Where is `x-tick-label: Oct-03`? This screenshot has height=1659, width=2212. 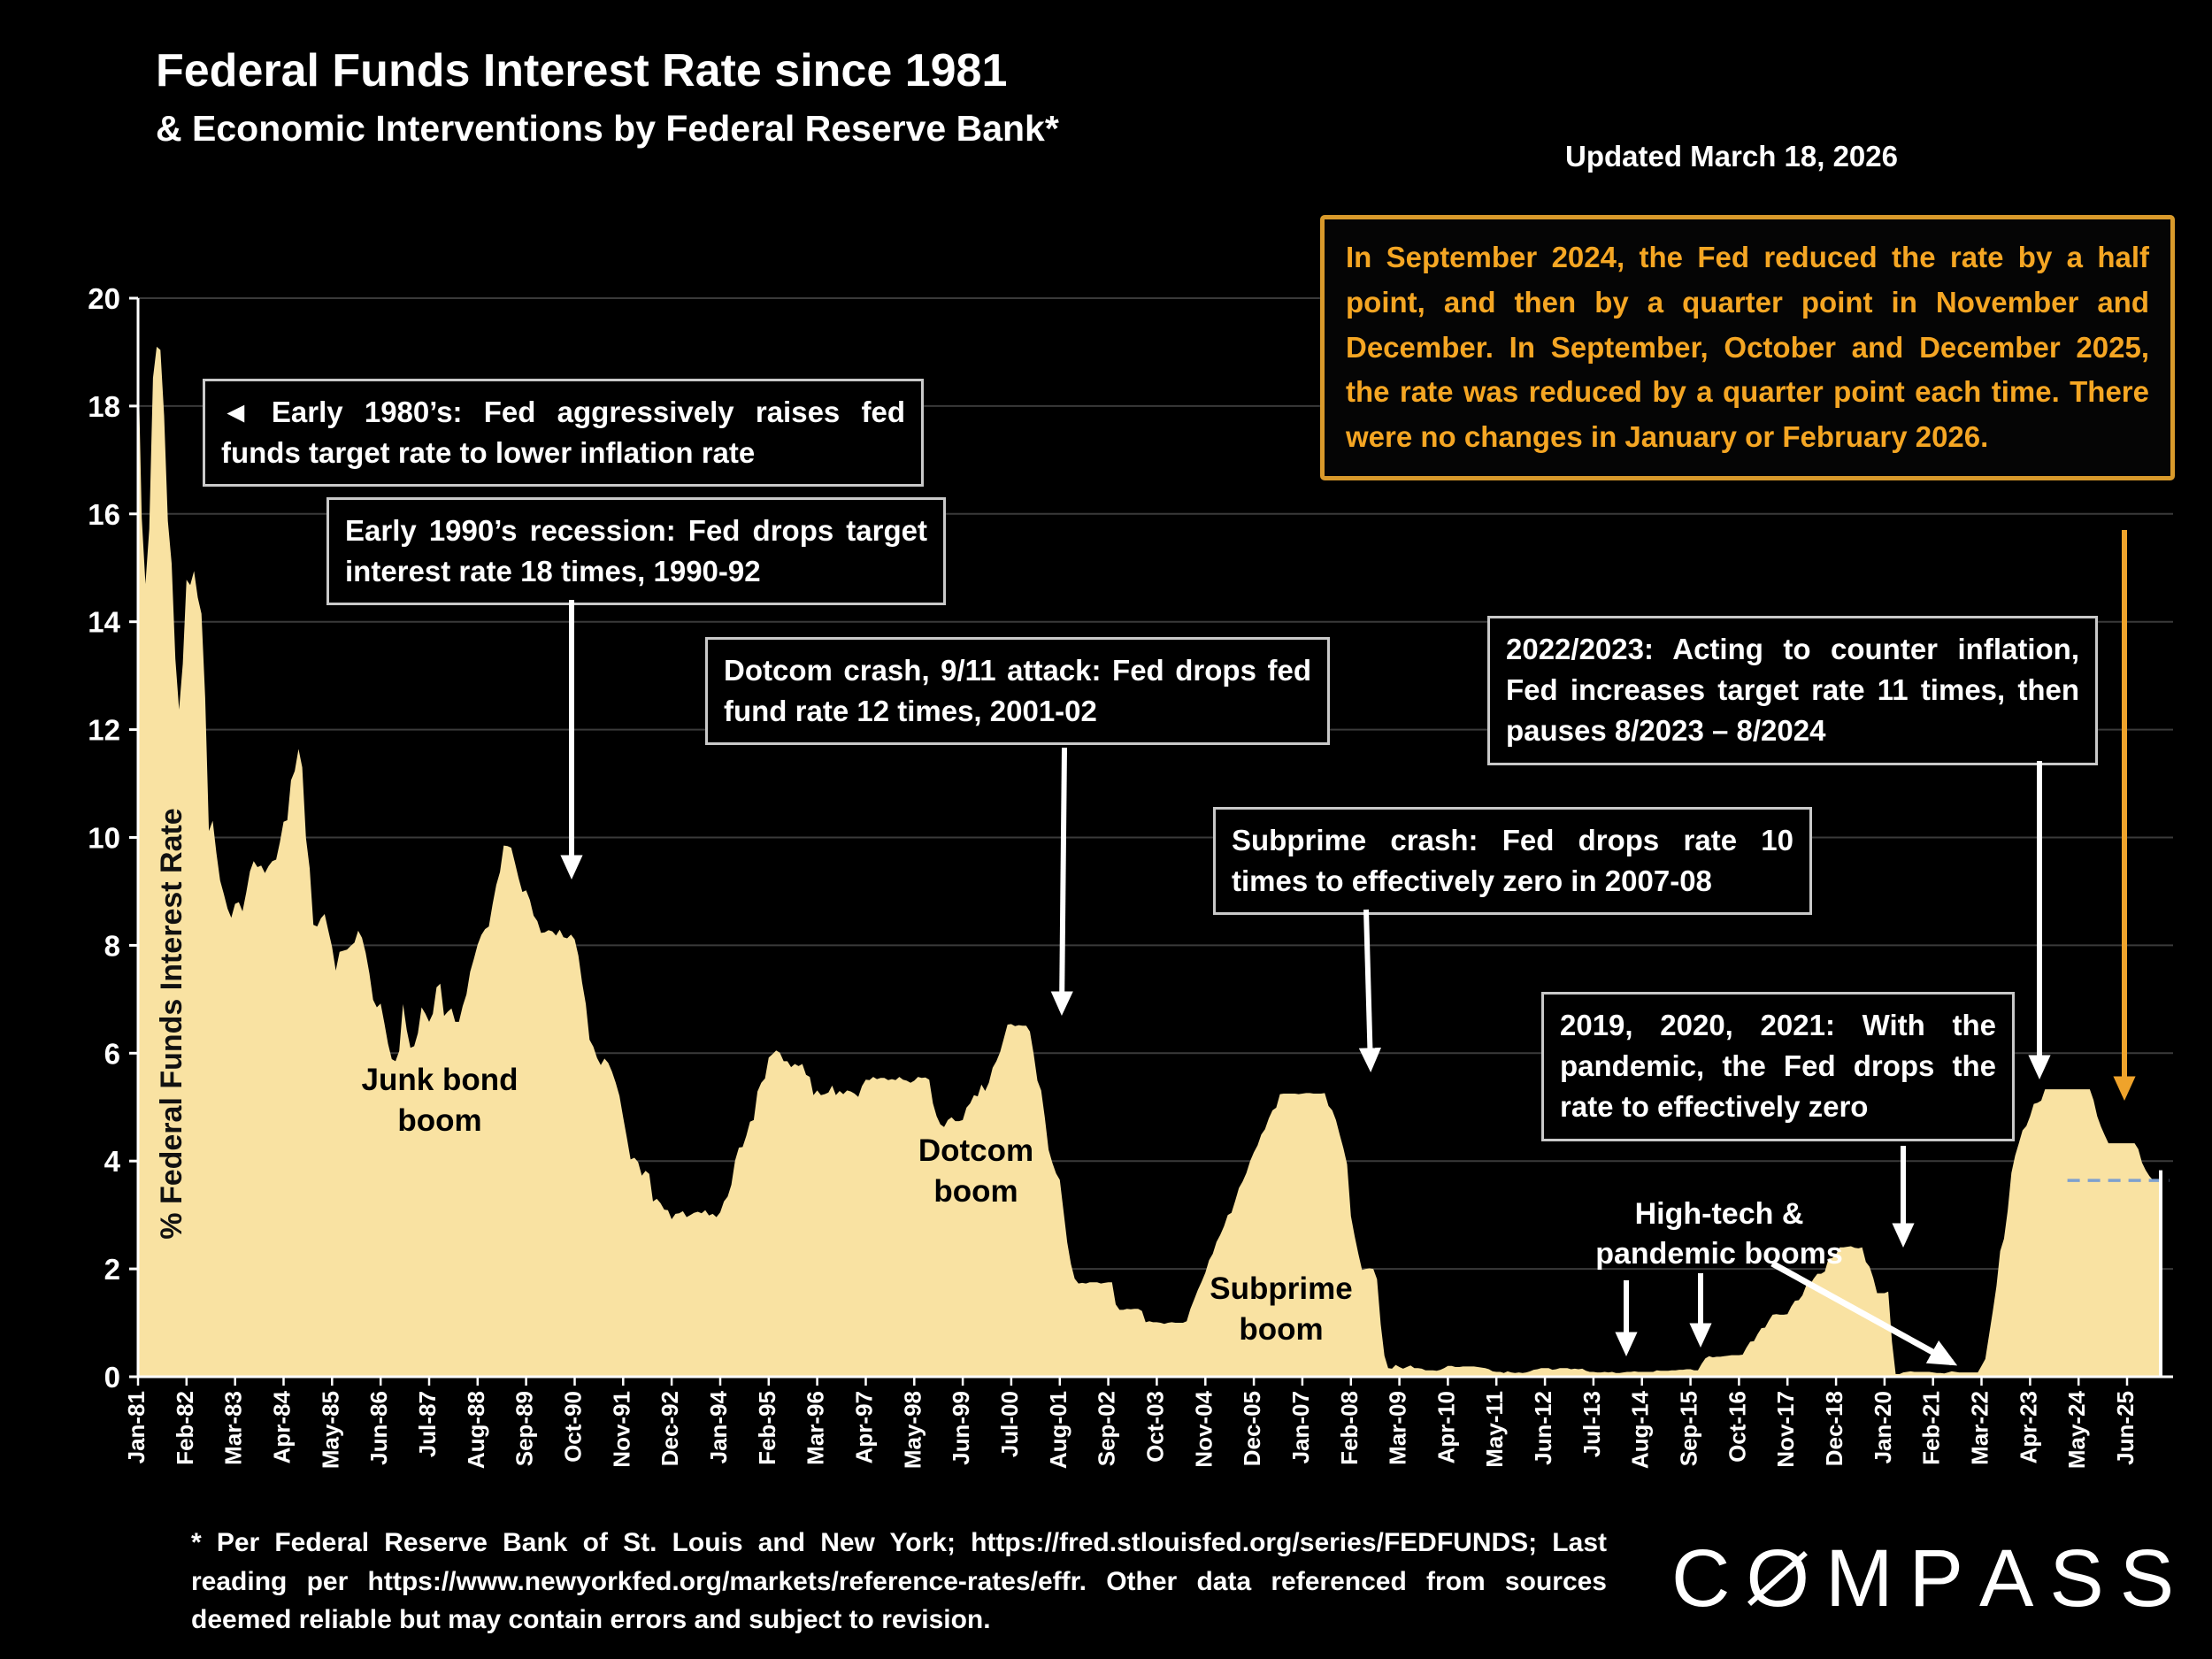
x-tick-label: Oct-03 is located at coordinates (1155, 1427).